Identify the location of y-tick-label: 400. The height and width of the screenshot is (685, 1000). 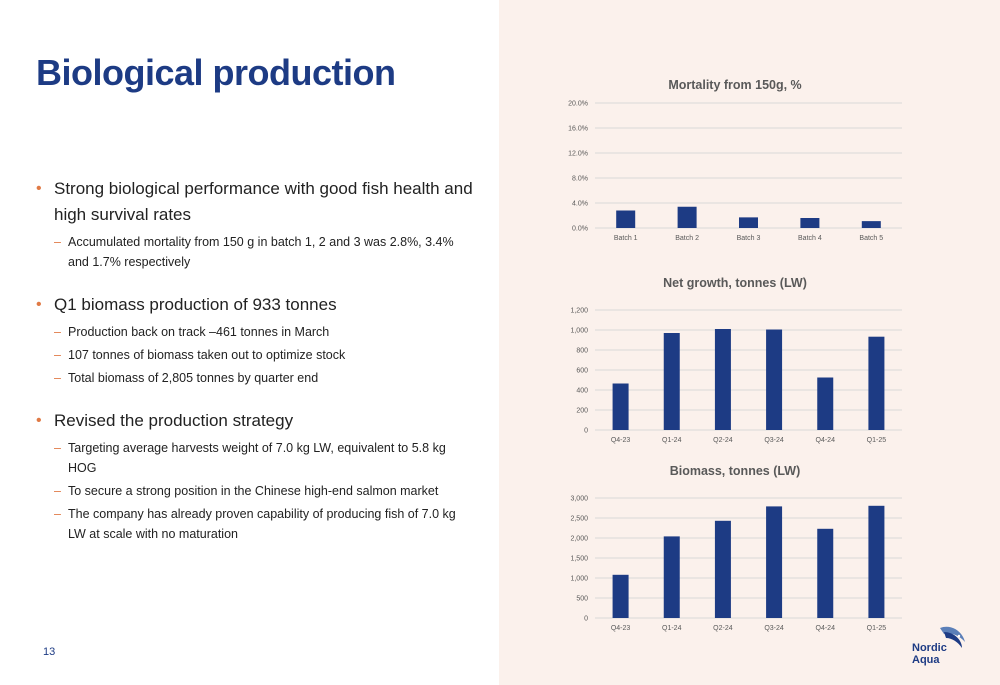
(582, 391).